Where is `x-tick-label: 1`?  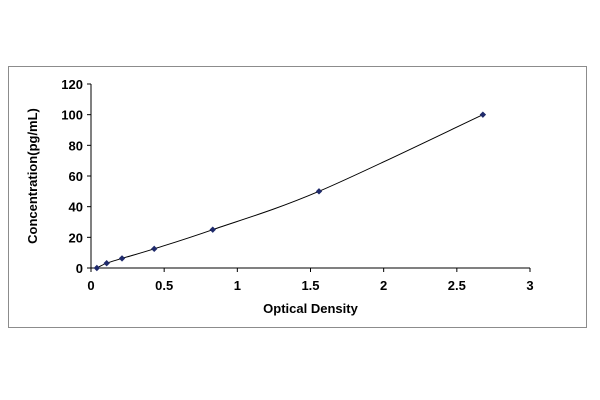
x-tick-label: 1 is located at coordinates (237, 285).